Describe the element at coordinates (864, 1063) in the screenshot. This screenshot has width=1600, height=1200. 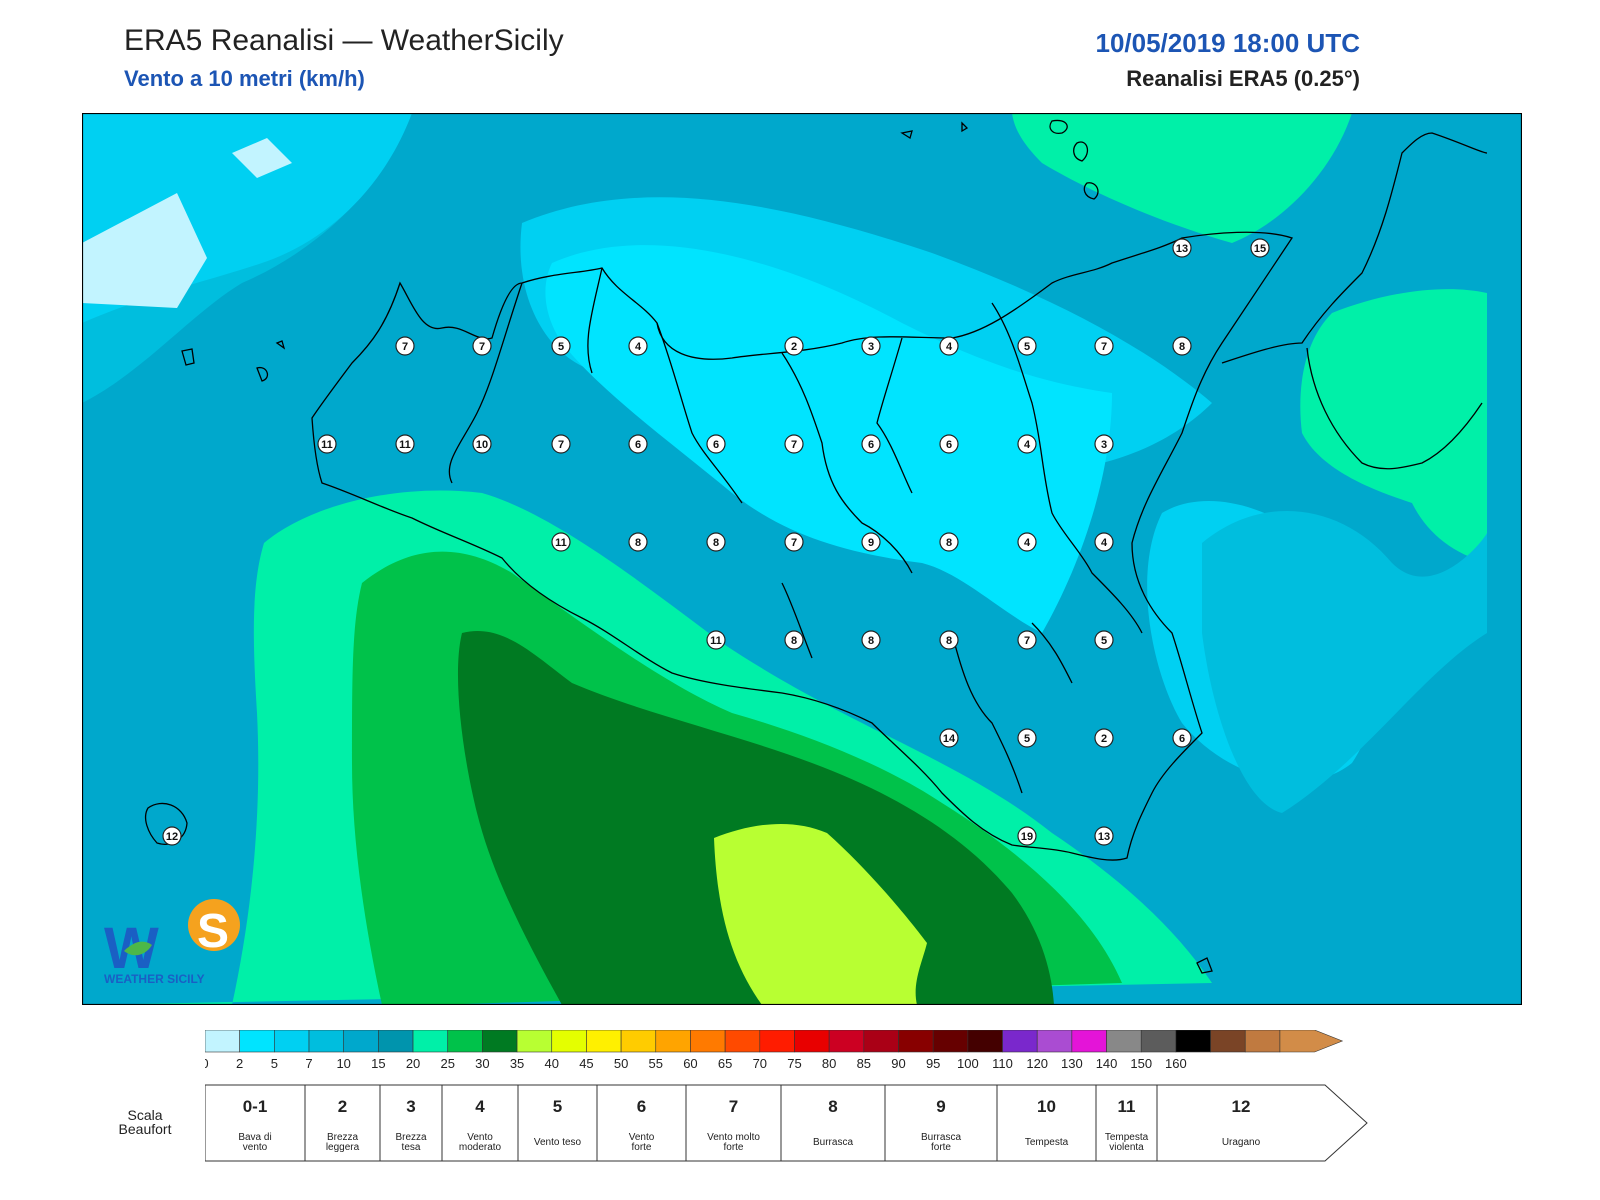
I see `colorbar-tick-label: 85` at that location.